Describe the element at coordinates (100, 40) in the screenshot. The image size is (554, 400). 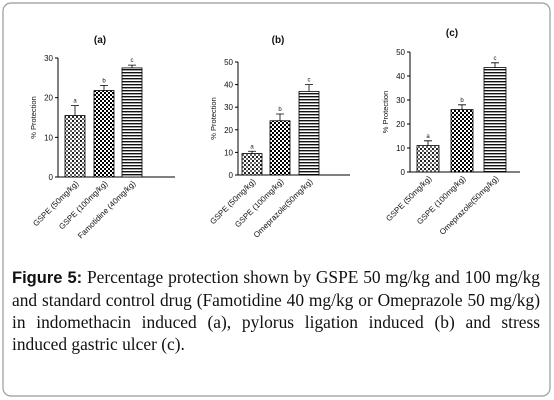
I see `chart-title: (a)` at that location.